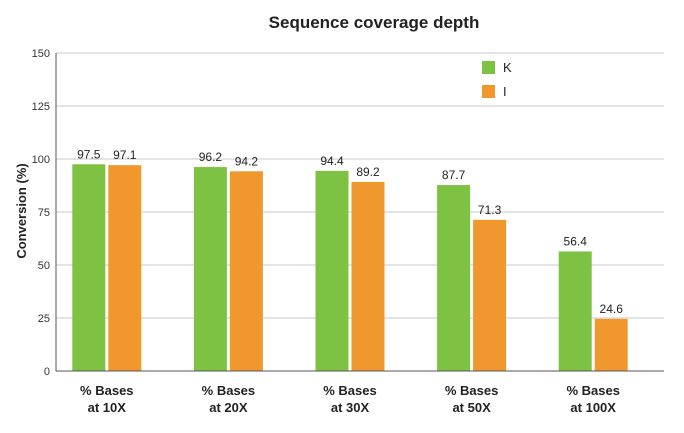 The image size is (684, 433). What do you see at coordinates (488, 91) in the screenshot?
I see `legend-swatch-i` at bounding box center [488, 91].